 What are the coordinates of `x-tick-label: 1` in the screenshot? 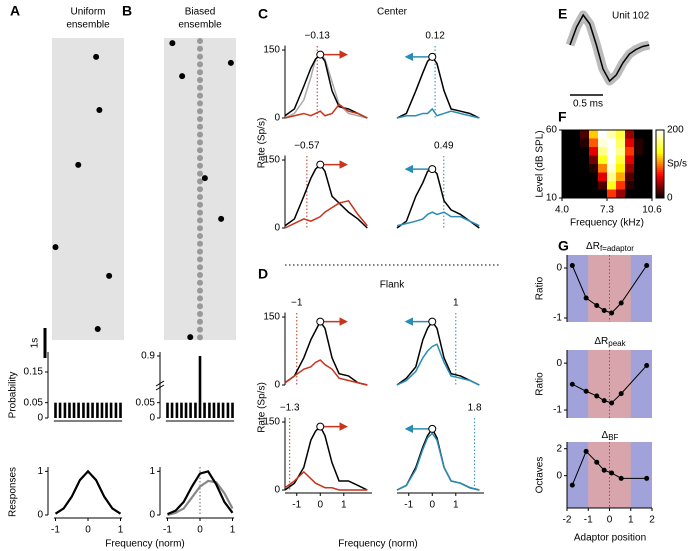 It's located at (233, 530).